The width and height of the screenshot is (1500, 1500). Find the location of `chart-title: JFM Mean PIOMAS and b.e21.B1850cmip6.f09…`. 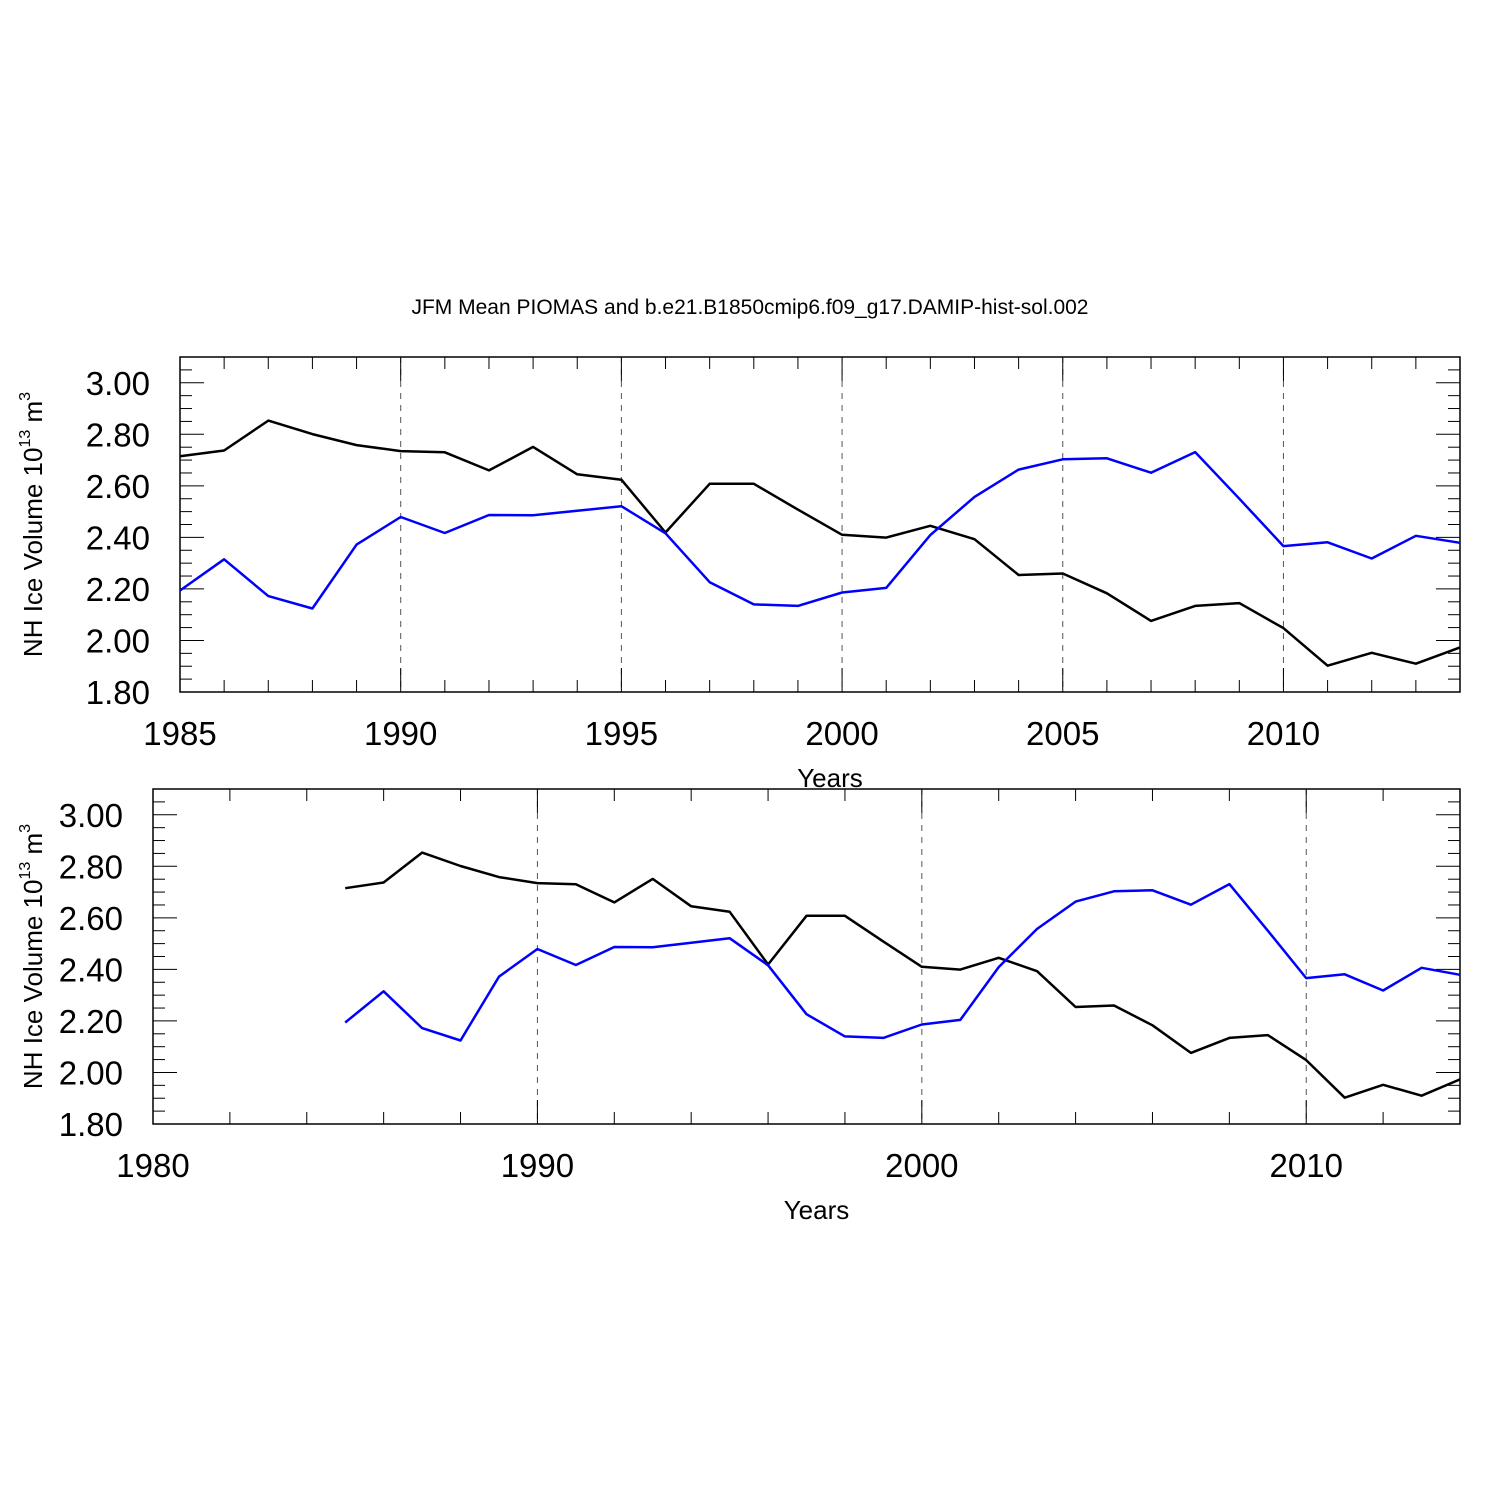

chart-title: JFM Mean PIOMAS and b.e21.B1850cmip6.f09… is located at coordinates (750, 307).